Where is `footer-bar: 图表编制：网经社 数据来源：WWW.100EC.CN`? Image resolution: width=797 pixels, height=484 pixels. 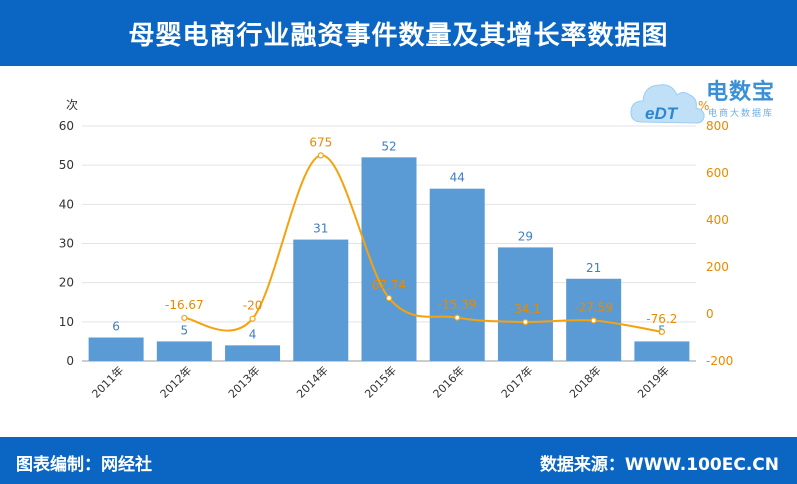
footer-bar: 图表编制：网经社 数据来源：WWW.100EC.CN is located at coordinates (398, 460).